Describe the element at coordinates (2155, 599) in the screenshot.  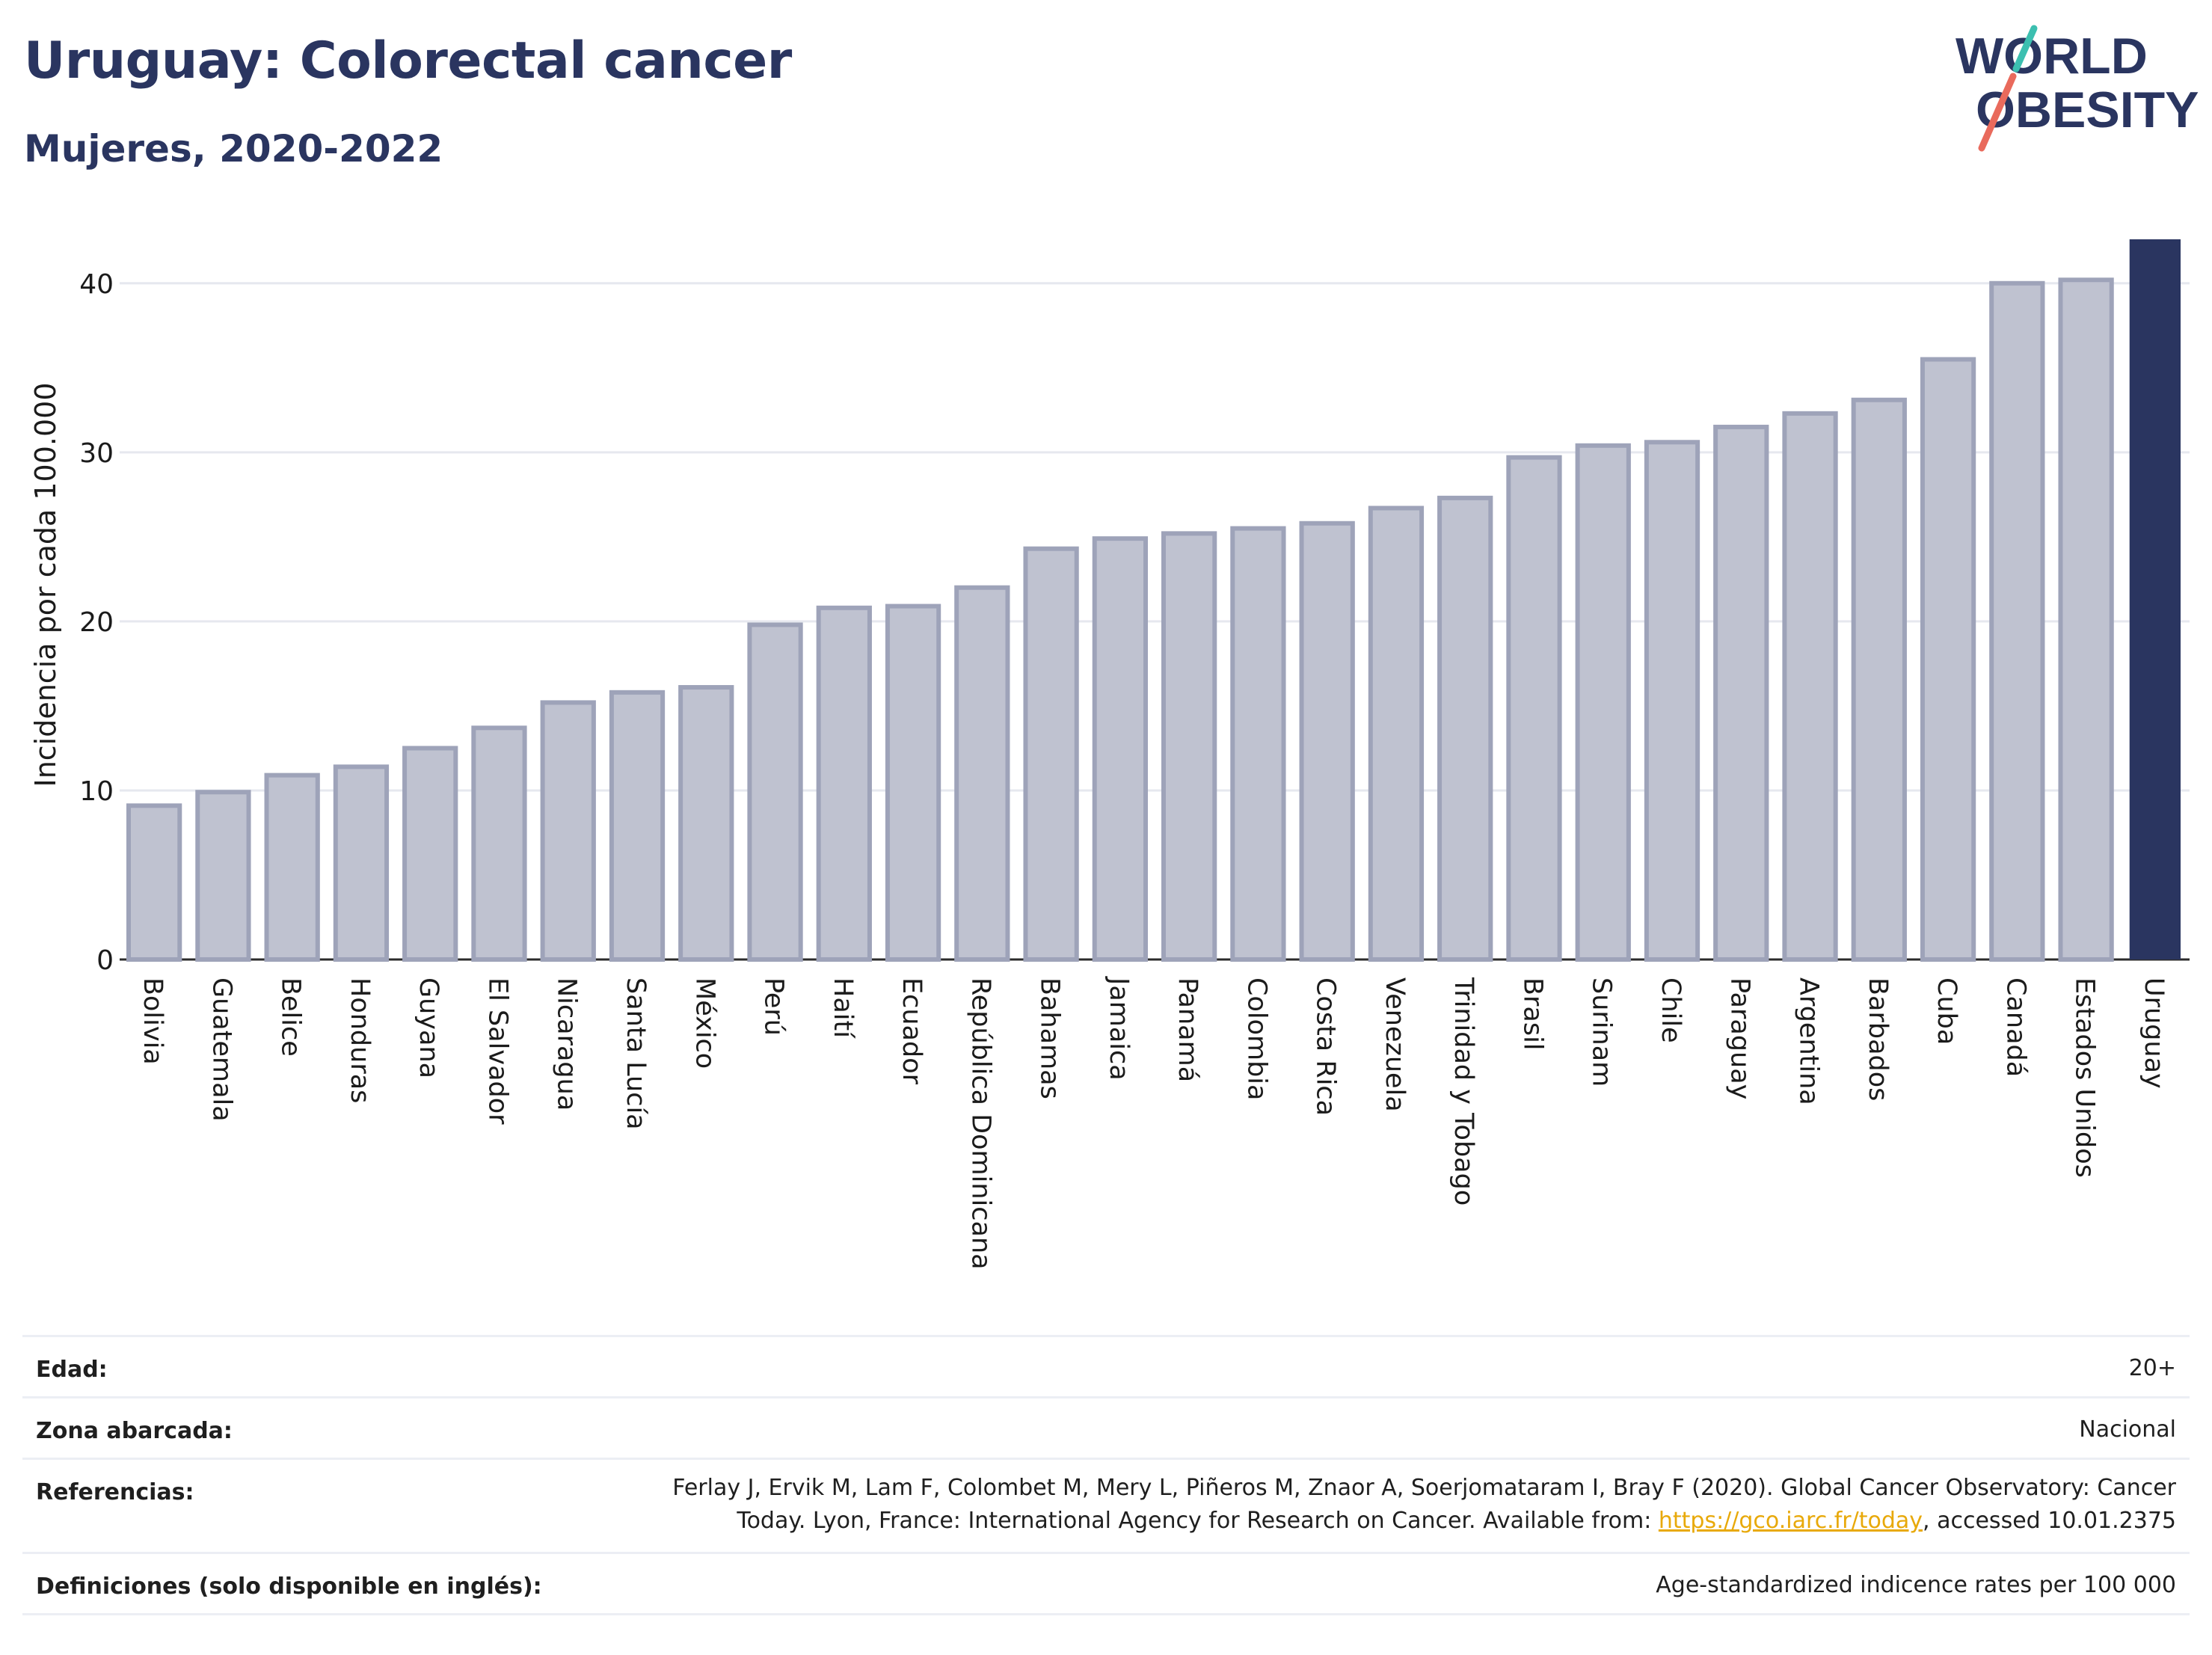
I see `bar-highlight` at that location.